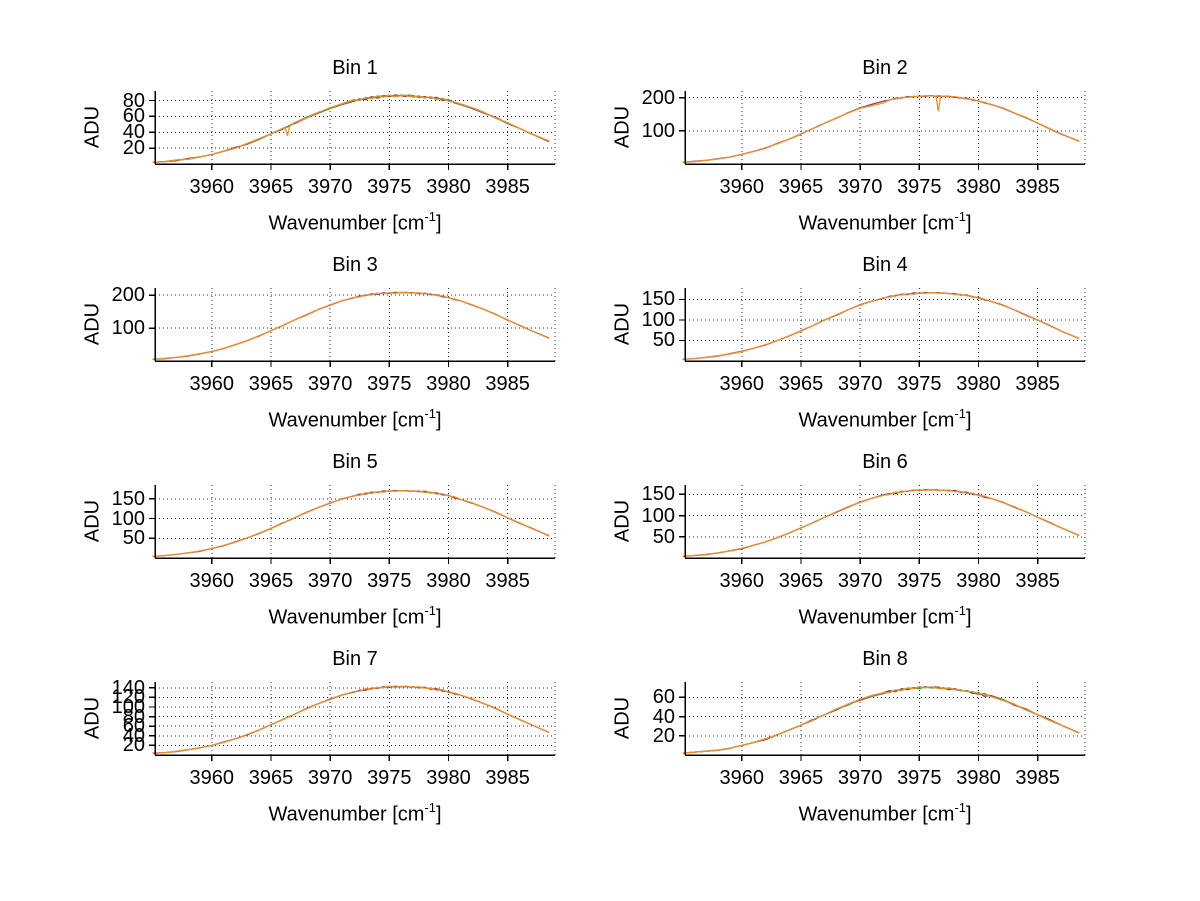 The width and height of the screenshot is (1200, 901). Describe the element at coordinates (885, 68) in the screenshot. I see `subplot-title: Bin 2` at that location.